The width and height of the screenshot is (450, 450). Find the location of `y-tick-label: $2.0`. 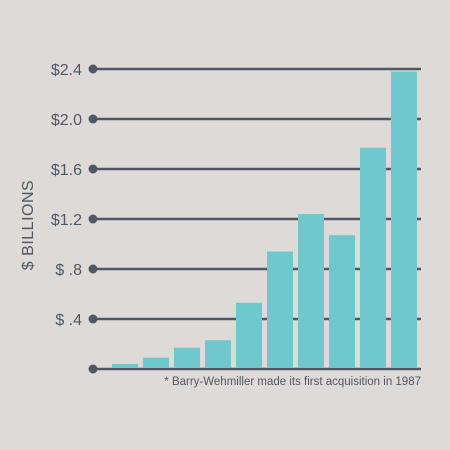

y-tick-label: $2.0 is located at coordinates (66, 120).